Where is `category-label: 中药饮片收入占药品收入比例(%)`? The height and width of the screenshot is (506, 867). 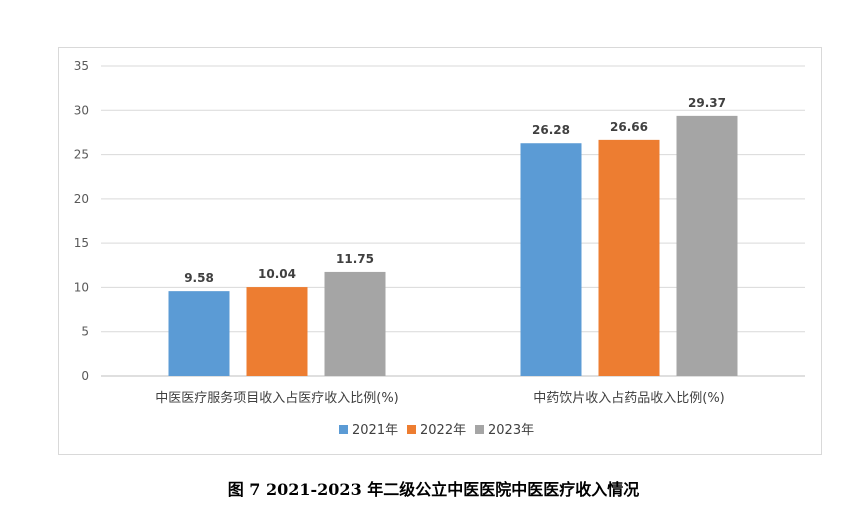 category-label: 中药饮片收入占药品收入比例(%) is located at coordinates (629, 398).